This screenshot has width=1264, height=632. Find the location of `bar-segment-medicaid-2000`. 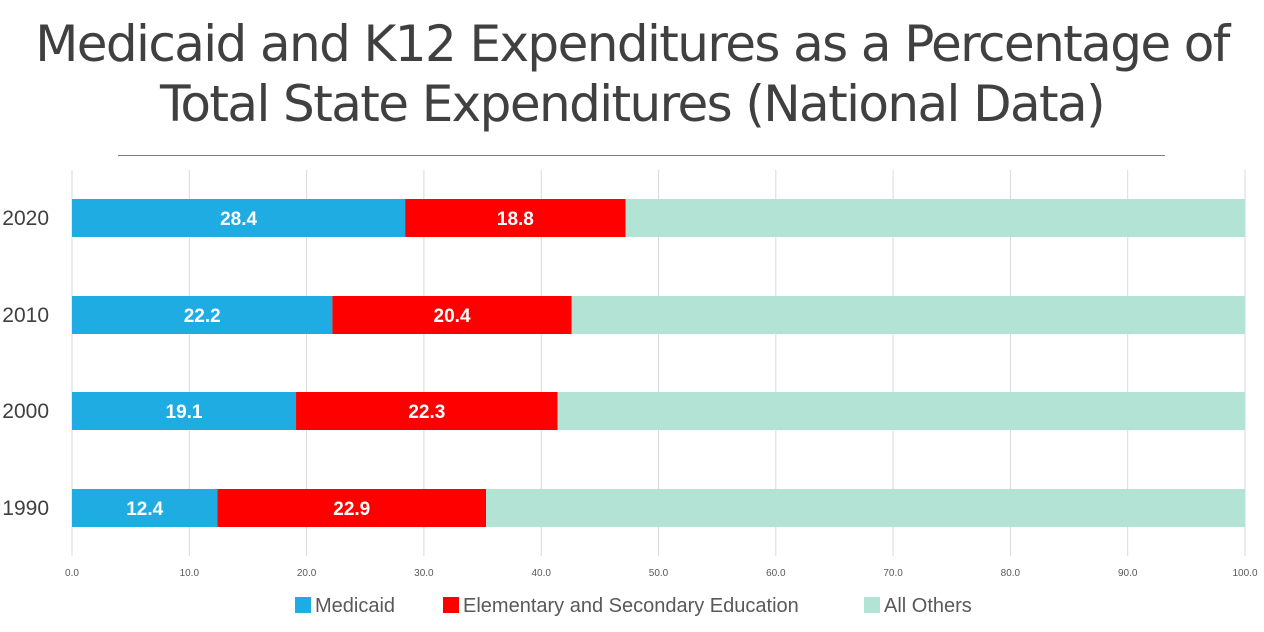

bar-segment-medicaid-2000 is located at coordinates (184, 411).